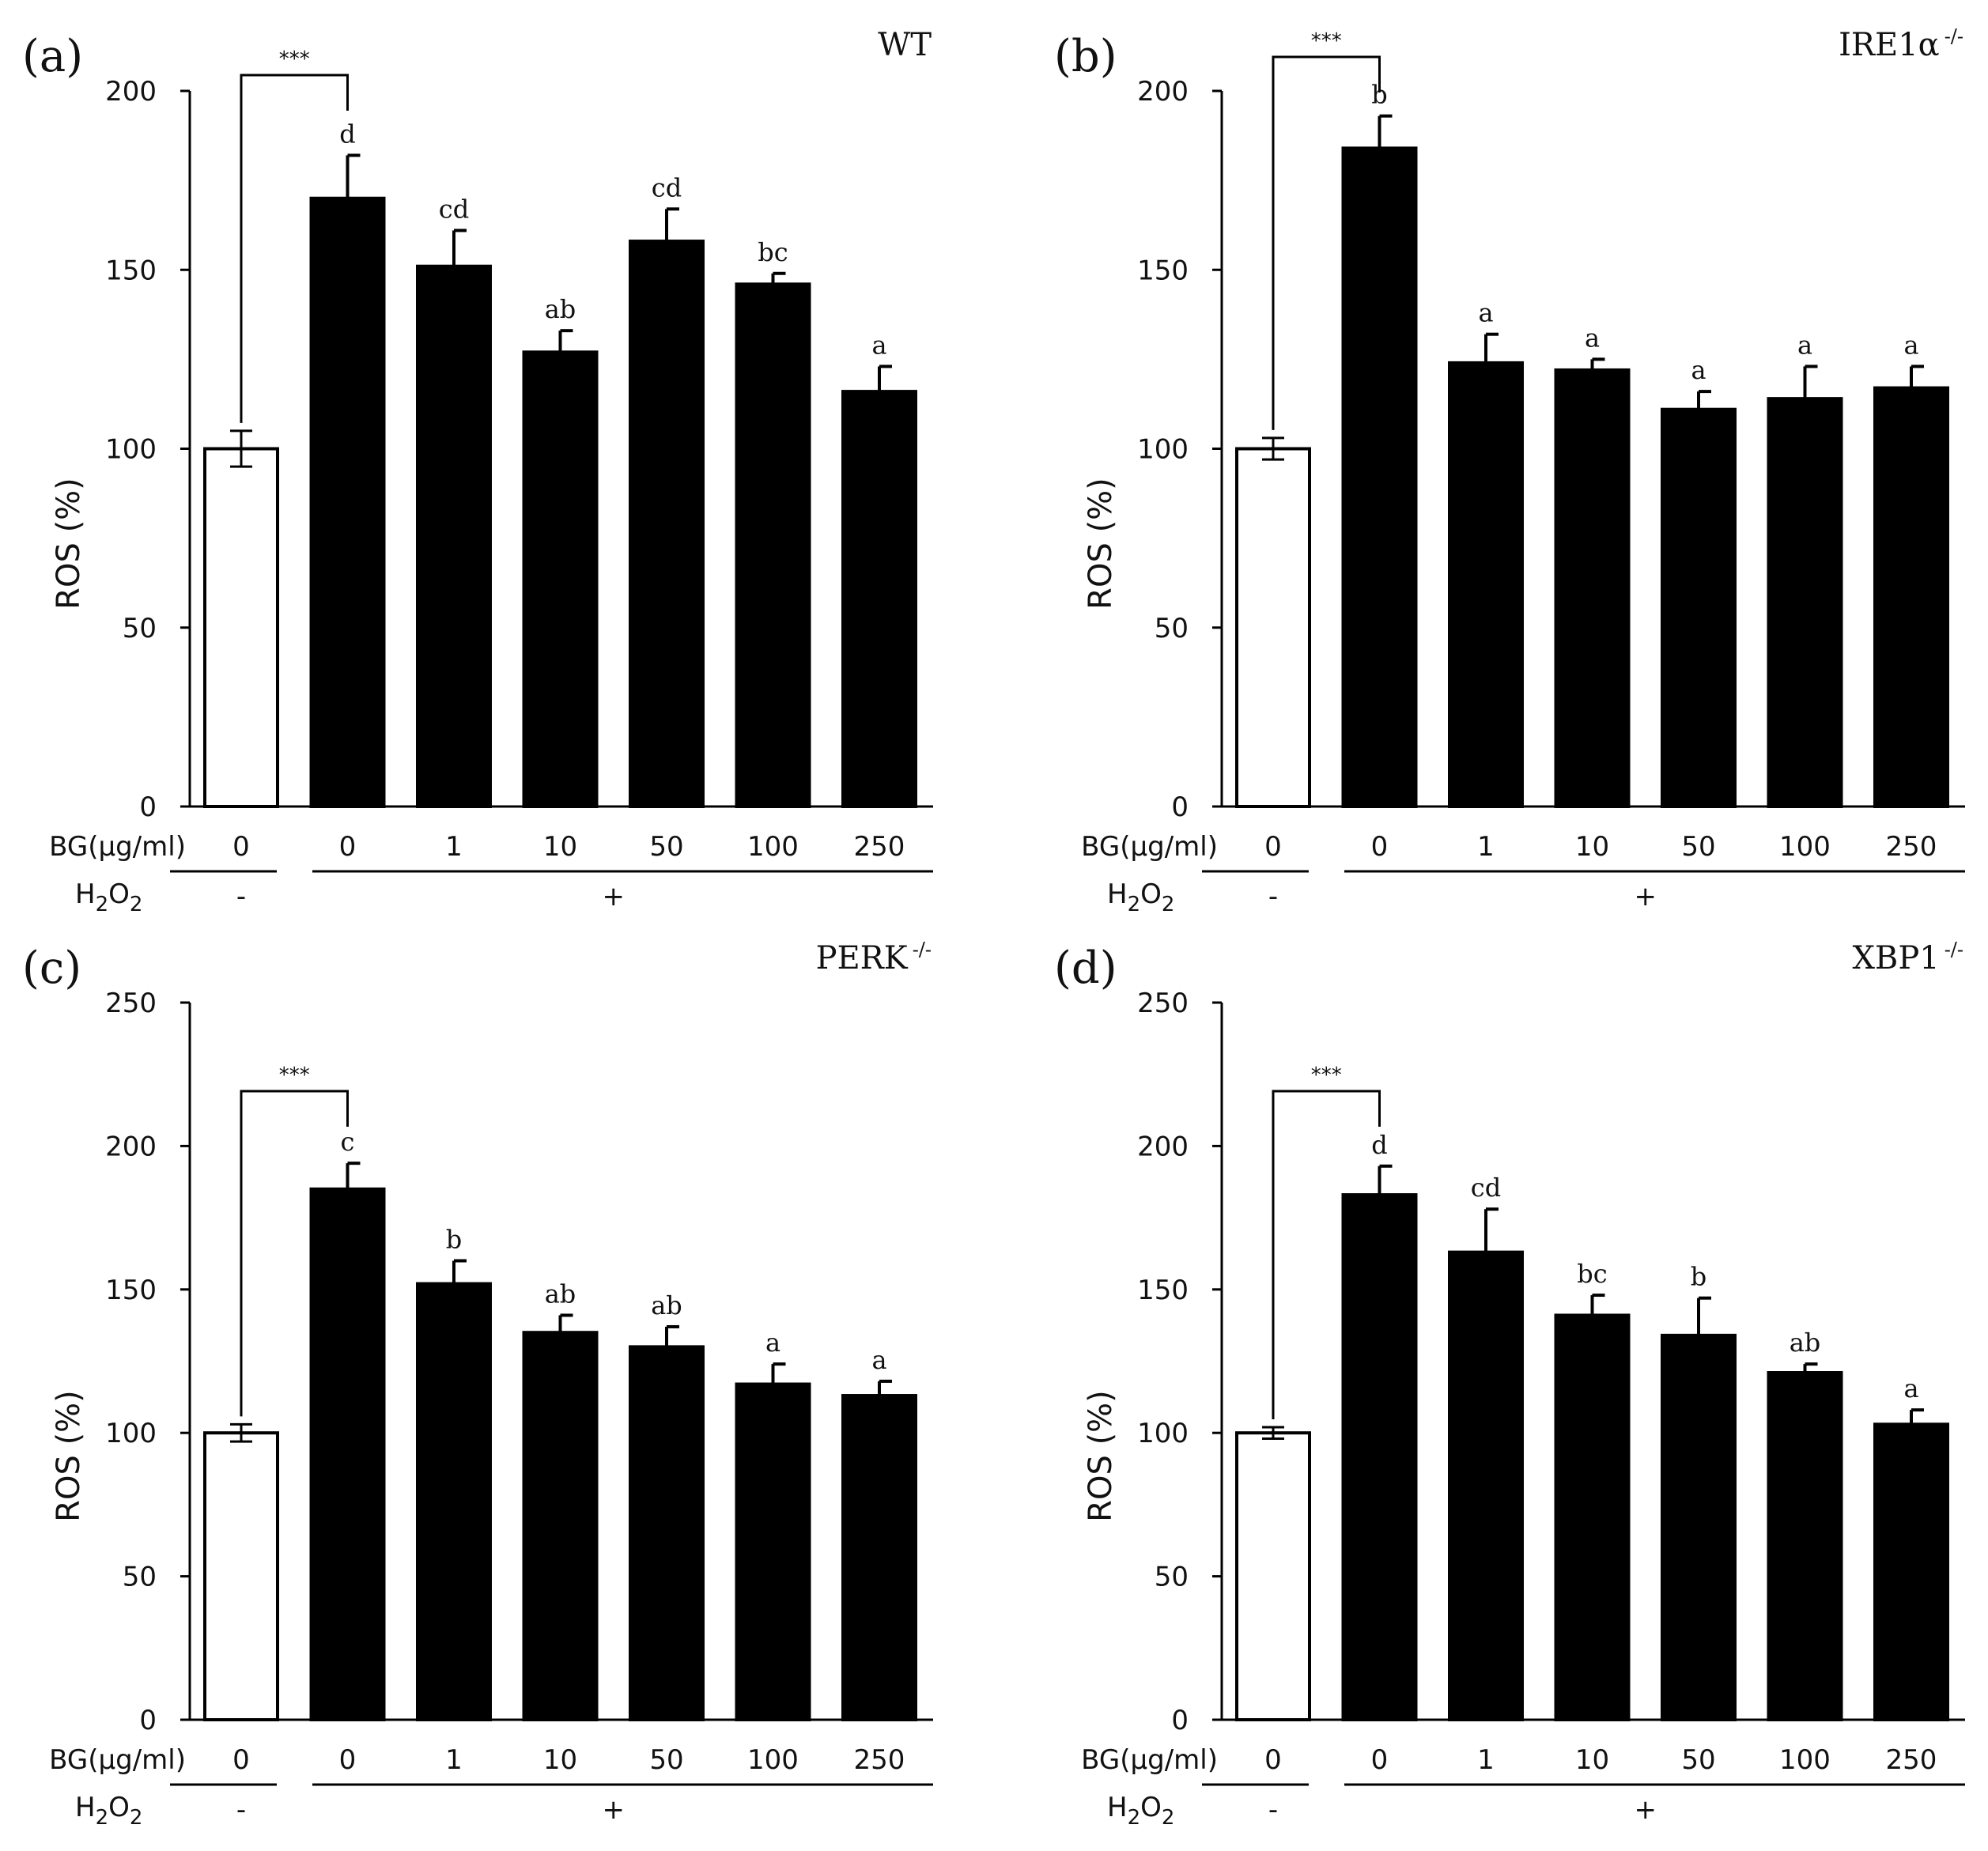 Image resolution: width=1988 pixels, height=1851 pixels. What do you see at coordinates (348, 1142) in the screenshot?
I see `significance-letter: c` at bounding box center [348, 1142].